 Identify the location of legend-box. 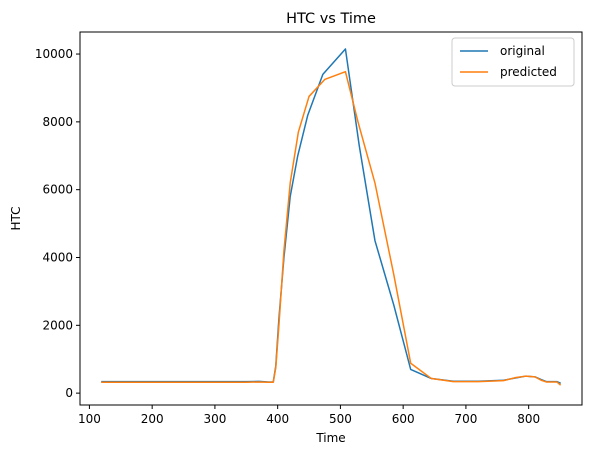
(513, 62).